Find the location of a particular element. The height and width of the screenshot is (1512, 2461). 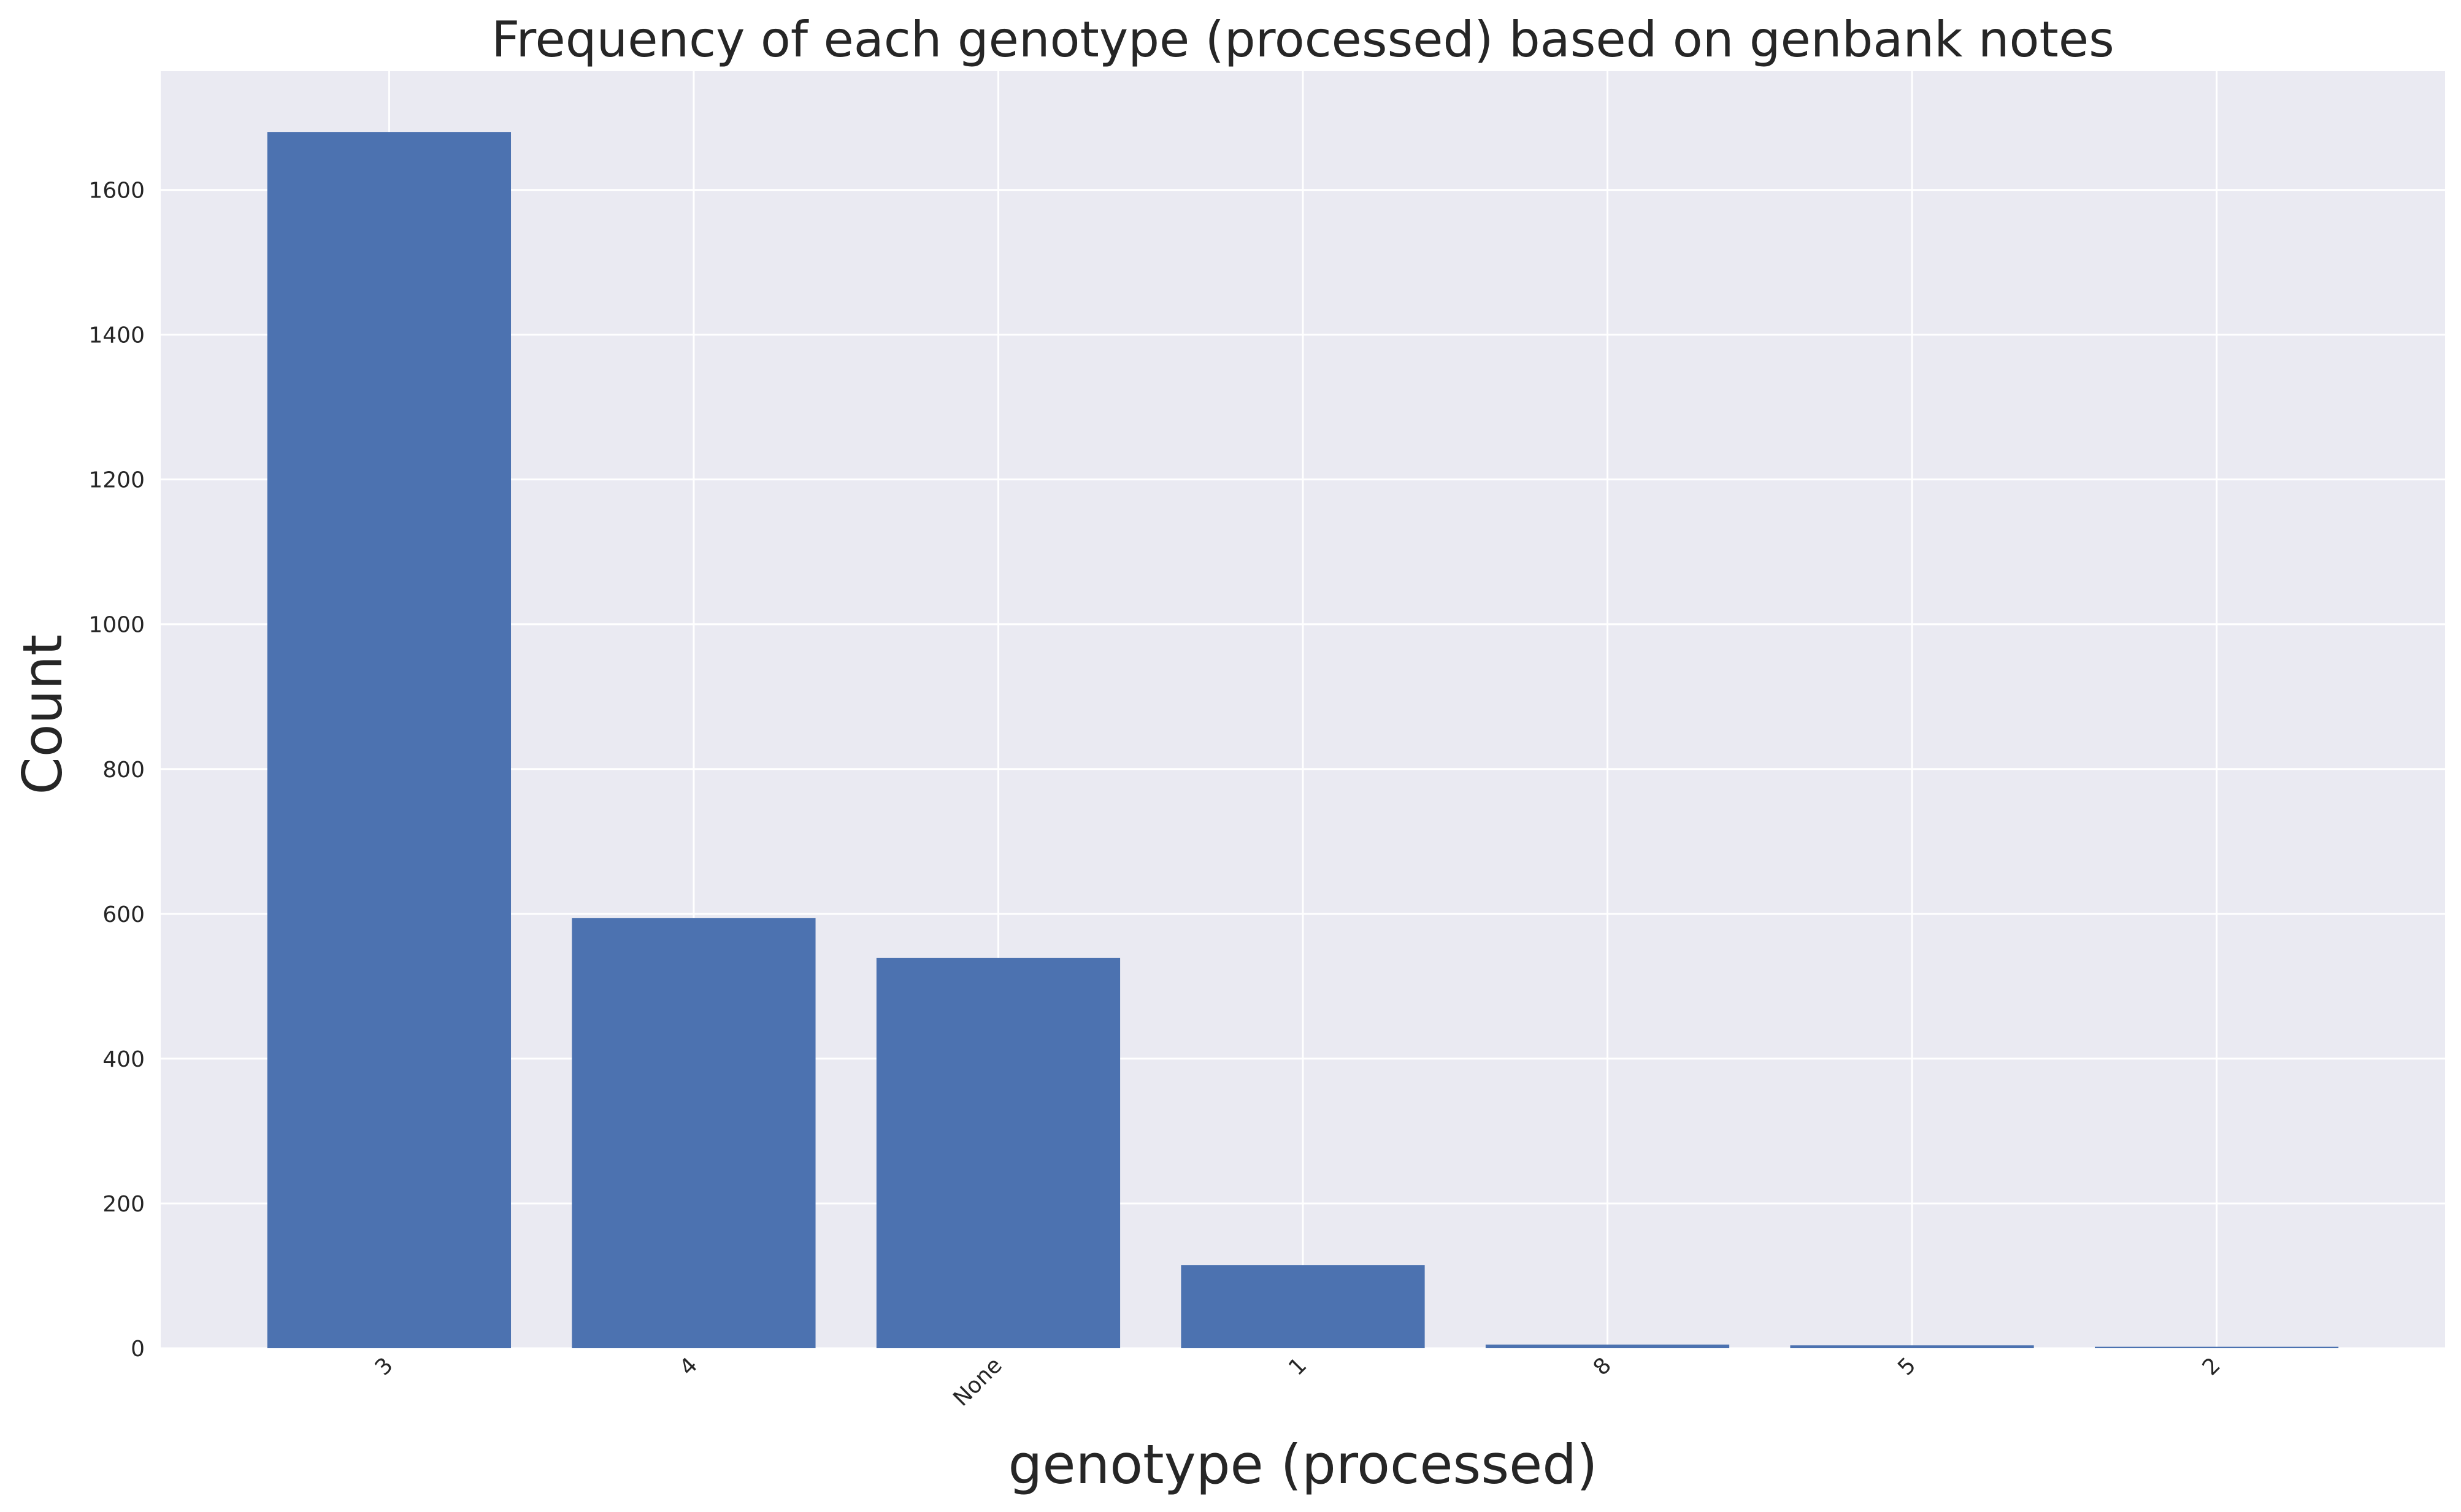

y-tick-label: 1000 is located at coordinates (117, 625).